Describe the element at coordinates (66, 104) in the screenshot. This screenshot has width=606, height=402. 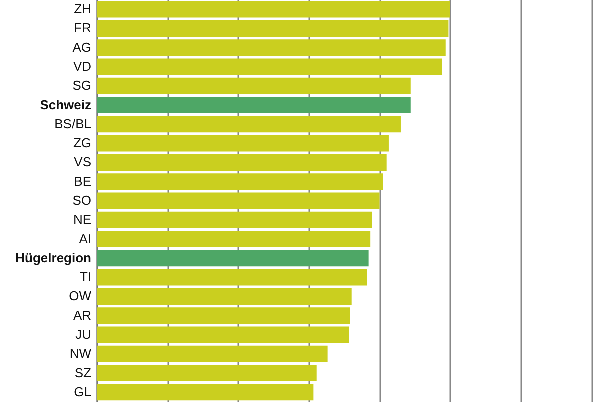
I see `y-tick-label: Schweiz` at that location.